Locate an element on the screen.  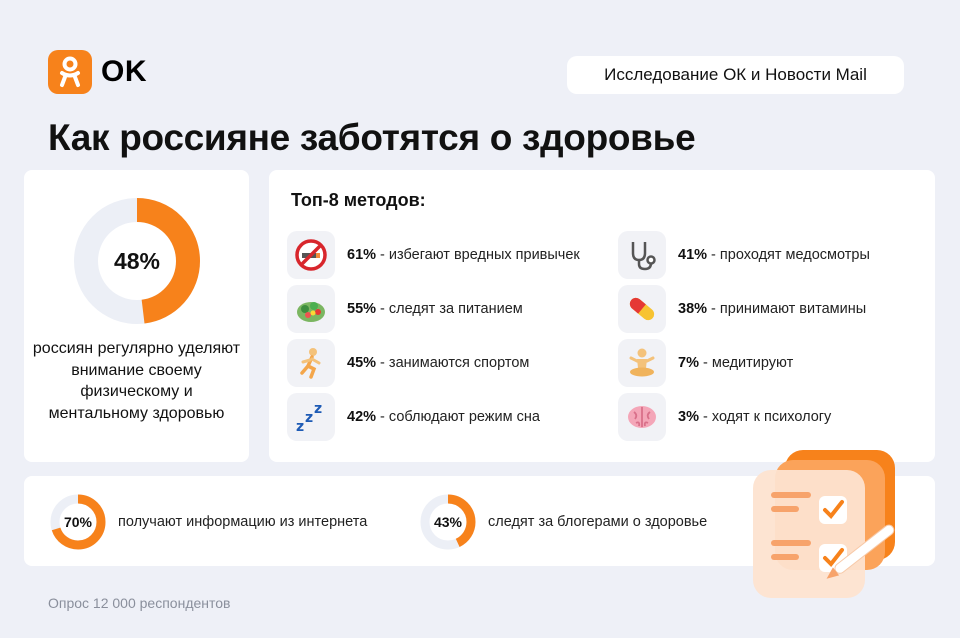
method-percent: 45% is located at coordinates (362, 363).